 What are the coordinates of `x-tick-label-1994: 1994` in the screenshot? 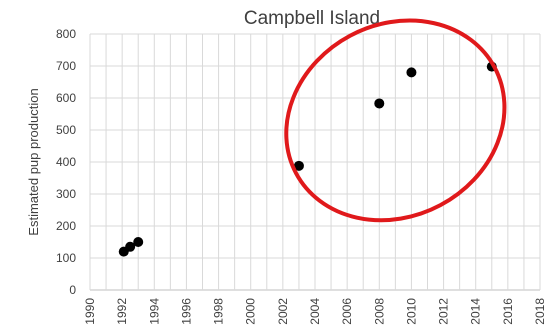 It's located at (154, 311).